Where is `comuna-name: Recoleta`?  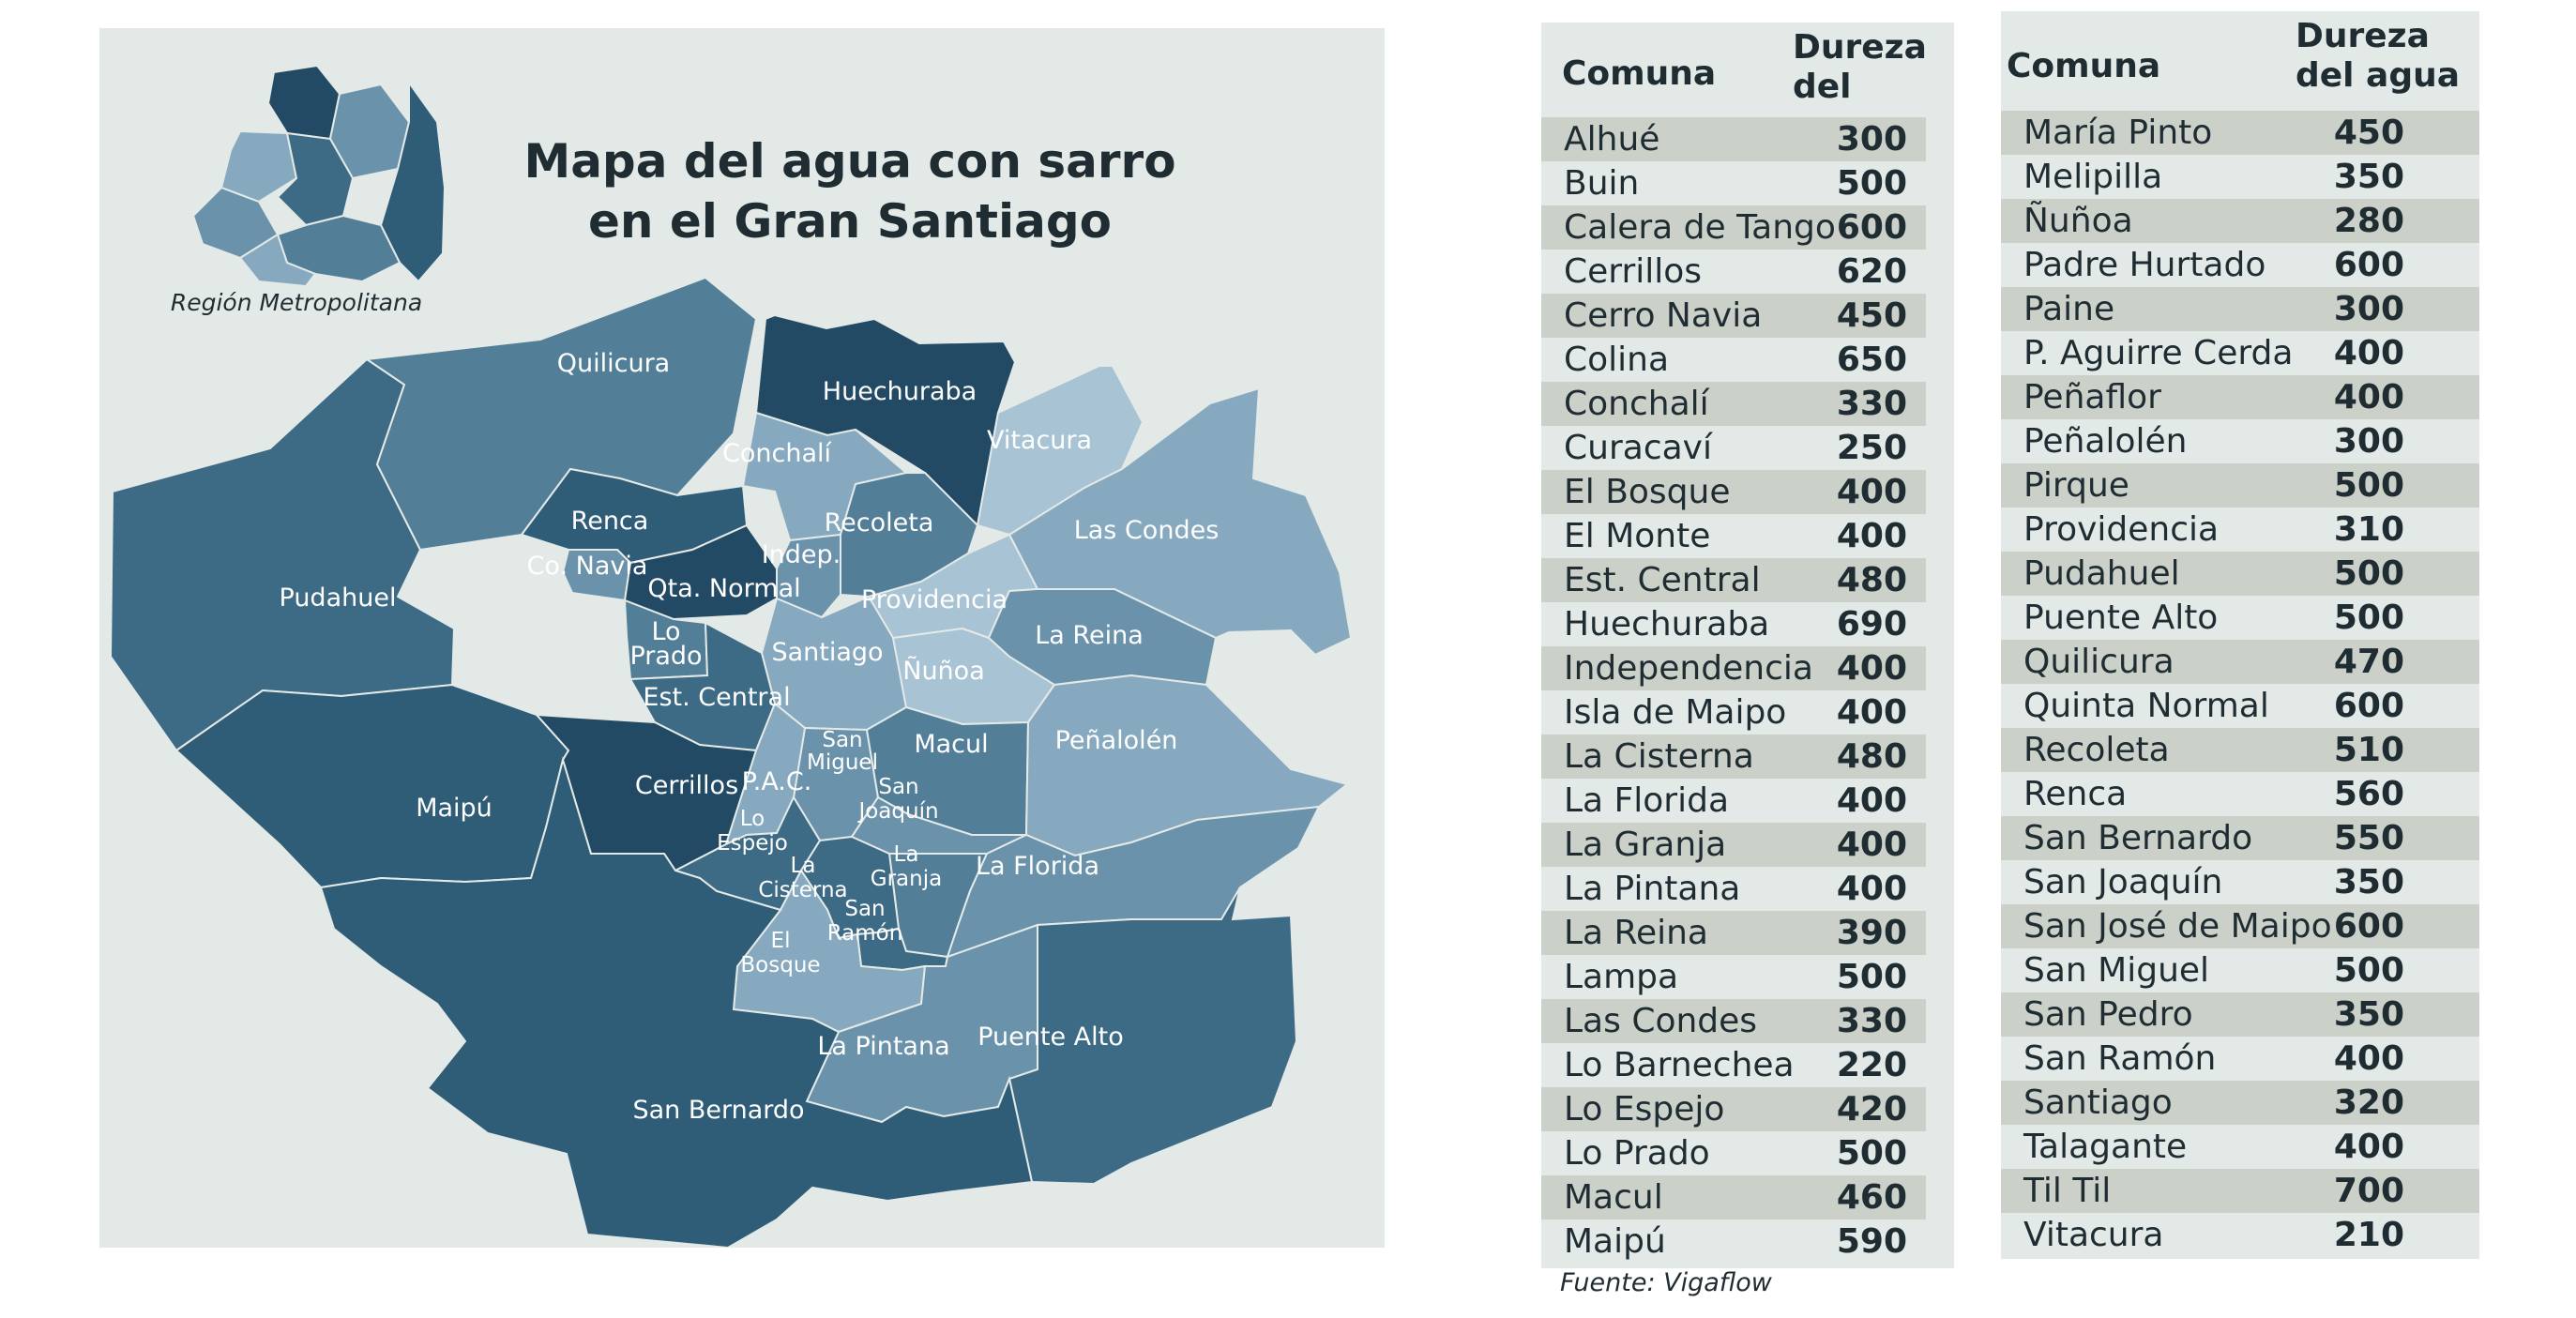 comuna-name: Recoleta is located at coordinates (2096, 750).